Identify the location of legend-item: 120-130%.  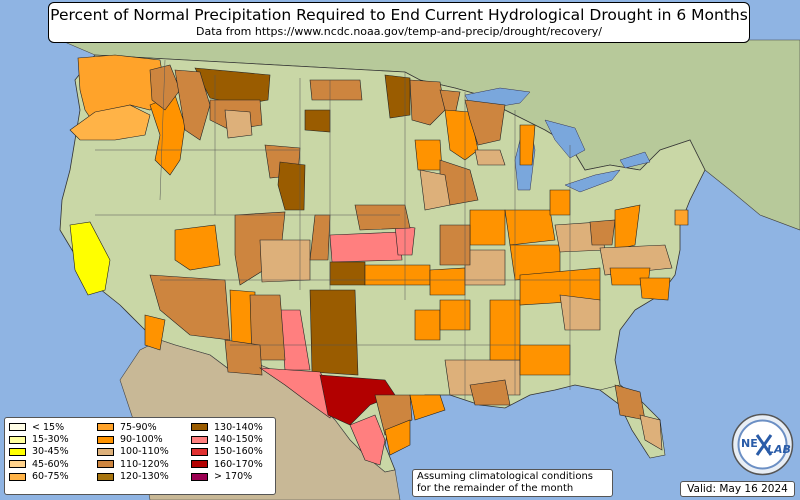
(133, 477).